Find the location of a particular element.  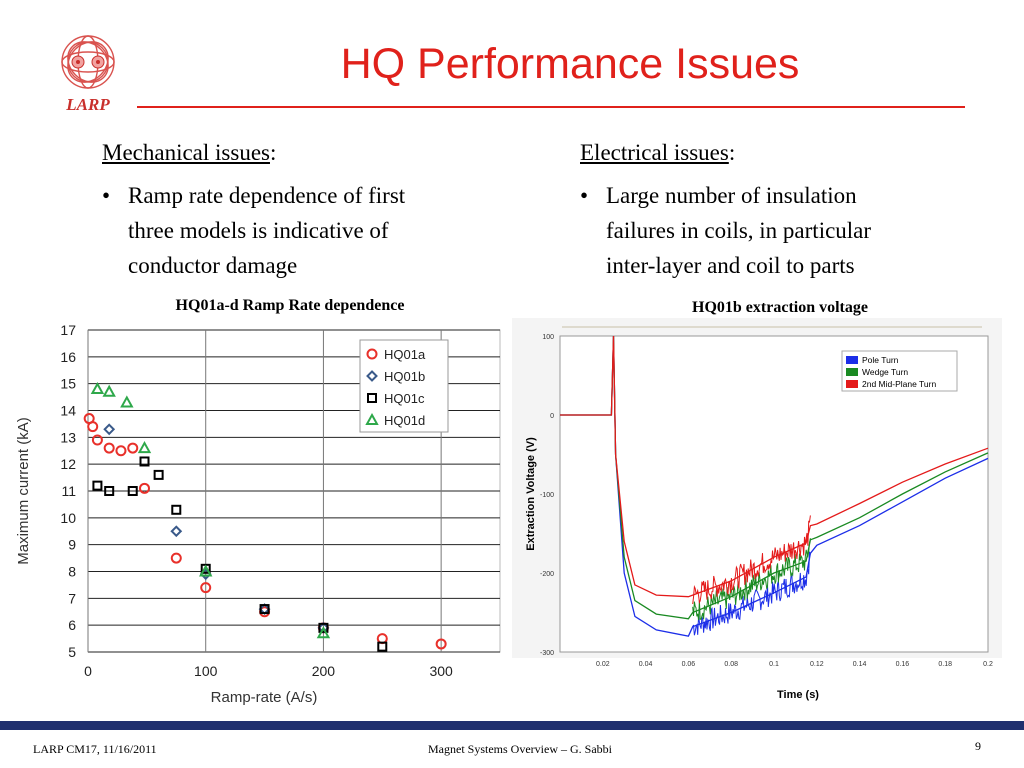

x-tick-label: 100 is located at coordinates (206, 671).